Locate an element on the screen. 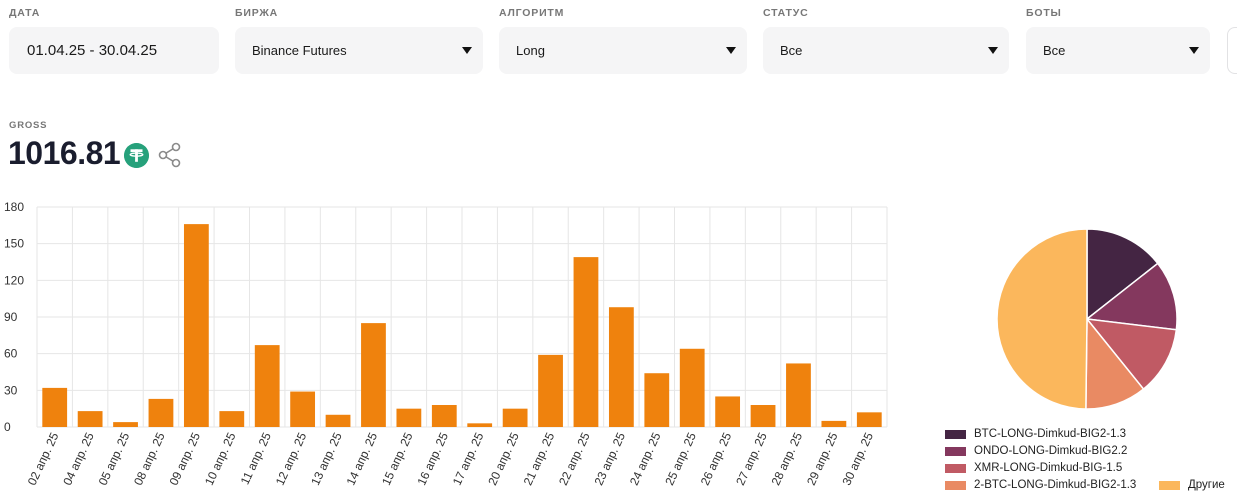 The height and width of the screenshot is (503, 1237). exchange-select: Binance Futures is located at coordinates (359, 50).